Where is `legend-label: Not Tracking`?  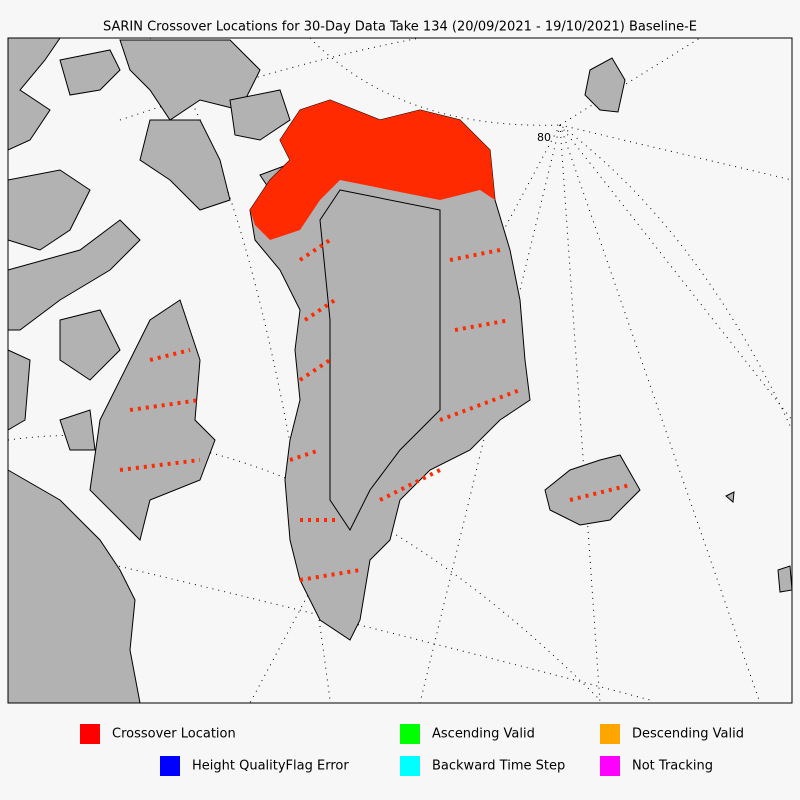
legend-label: Not Tracking is located at coordinates (672, 766).